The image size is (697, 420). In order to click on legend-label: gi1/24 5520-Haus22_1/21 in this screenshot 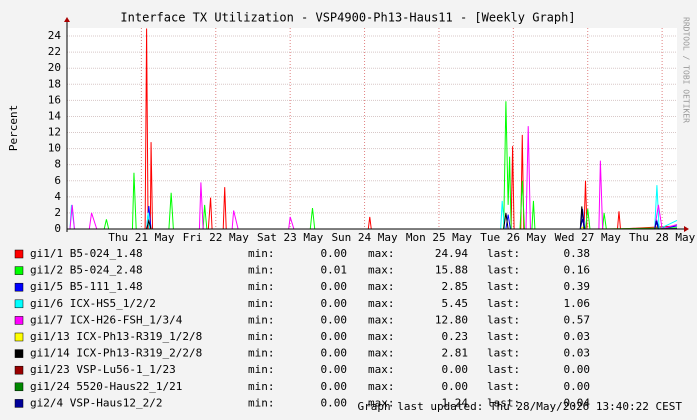, I will do `click(106, 386)`.